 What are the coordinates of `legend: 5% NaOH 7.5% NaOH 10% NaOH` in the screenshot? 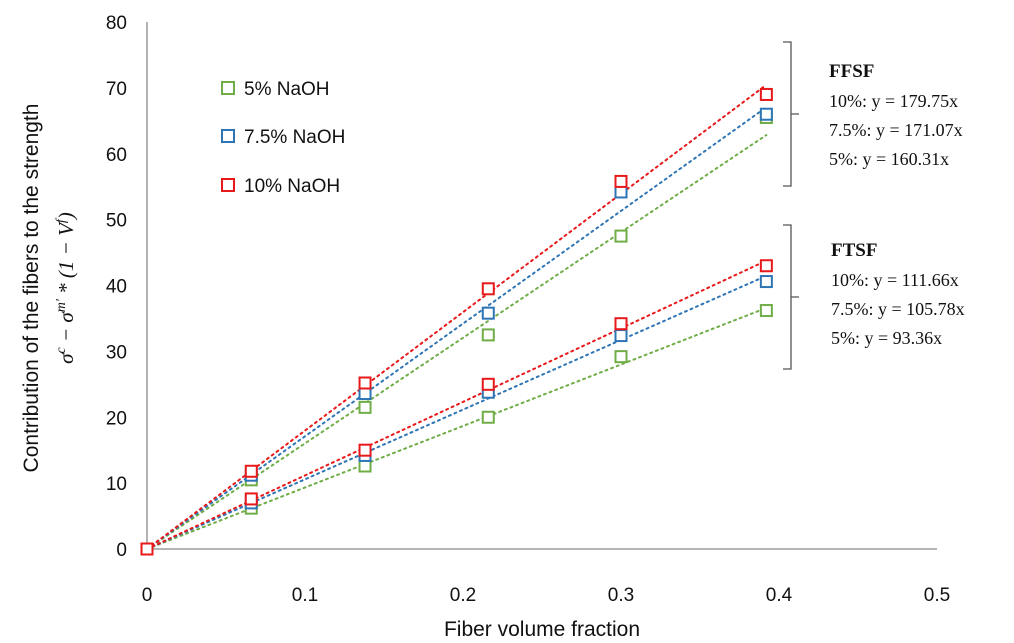 It's located at (283, 138).